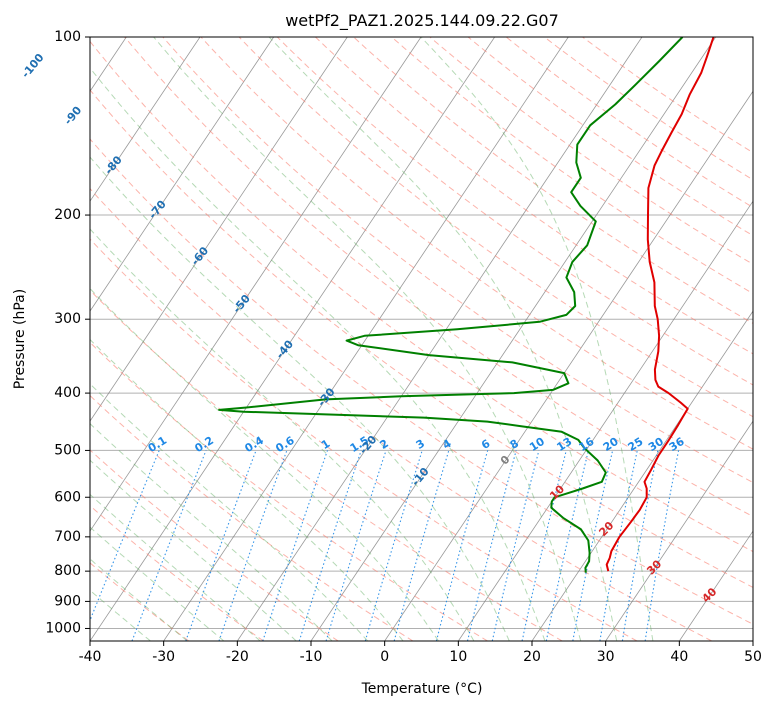 The height and width of the screenshot is (708, 775). I want to click on x-tick-label: 50, so click(753, 657).